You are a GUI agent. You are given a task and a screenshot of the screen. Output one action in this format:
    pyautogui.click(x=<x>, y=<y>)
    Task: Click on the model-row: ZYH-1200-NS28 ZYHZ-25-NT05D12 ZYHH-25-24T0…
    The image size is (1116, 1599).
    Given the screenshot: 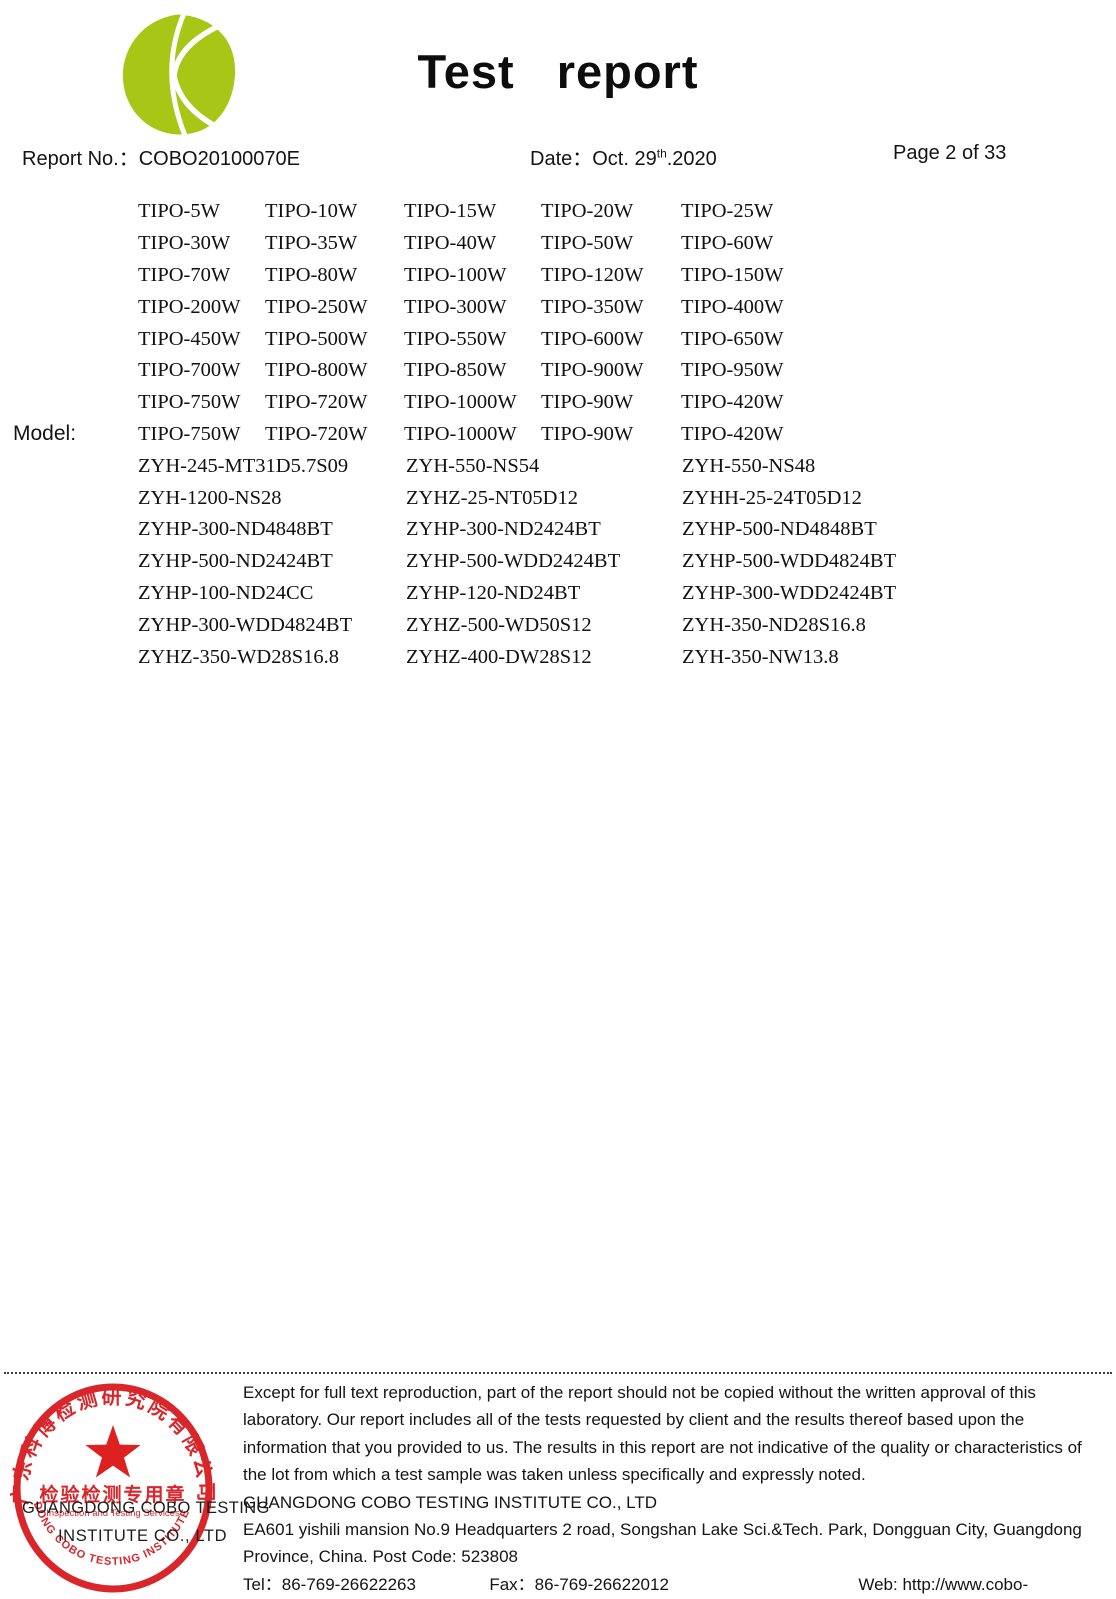 What is the action you would take?
    pyautogui.click(x=608, y=498)
    